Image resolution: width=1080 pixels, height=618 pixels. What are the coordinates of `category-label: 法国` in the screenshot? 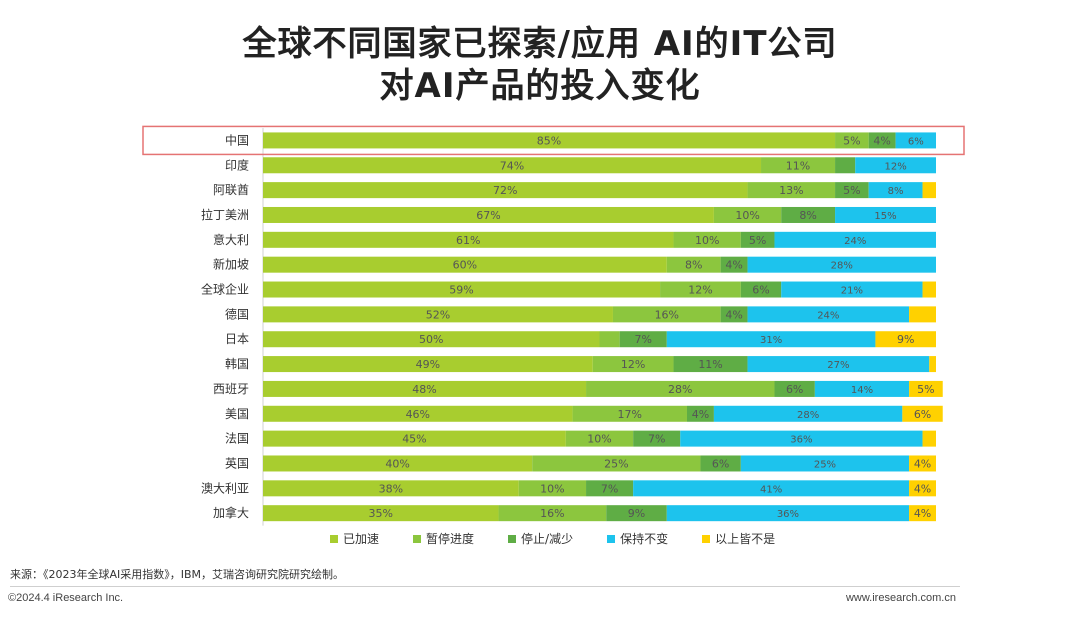 It's located at (237, 439).